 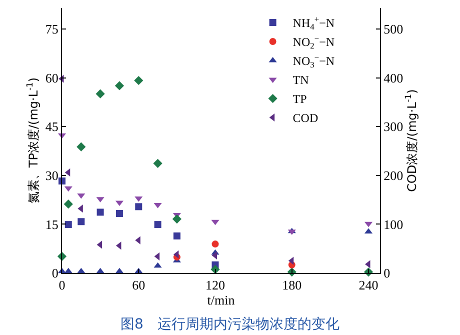 I want to click on y2-tick-label: 300, so click(x=394, y=126).